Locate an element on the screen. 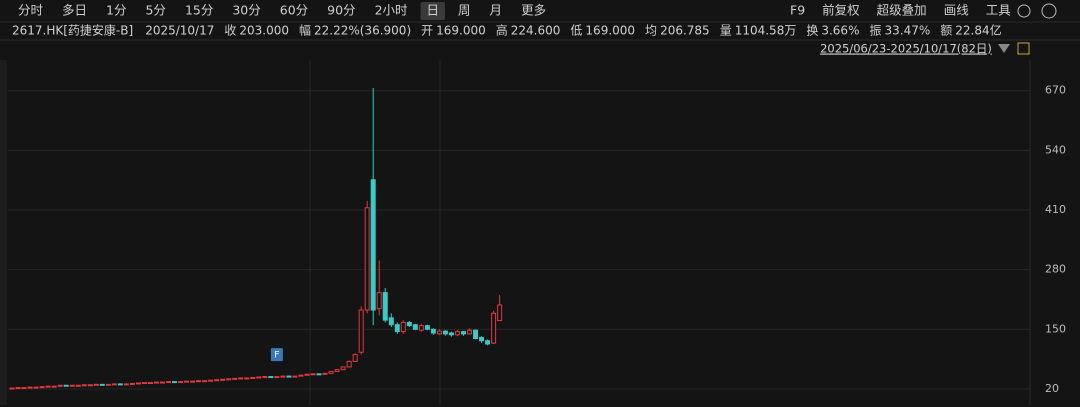 This screenshot has width=1080, height=407. toolbar-tab: 1分 is located at coordinates (116, 10).